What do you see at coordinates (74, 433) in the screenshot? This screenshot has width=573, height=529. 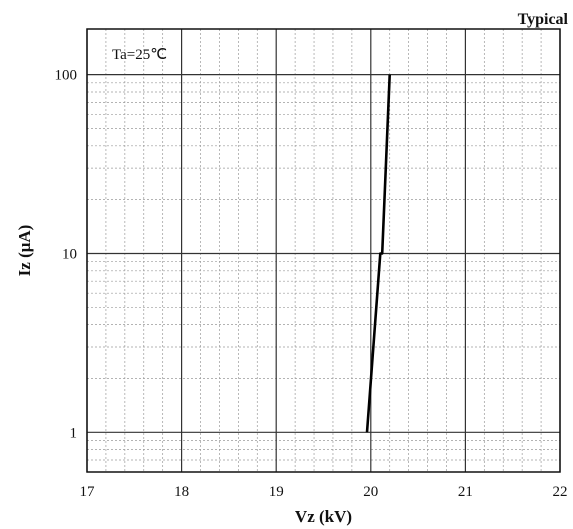 I see `y-tick-label: 1` at bounding box center [74, 433].